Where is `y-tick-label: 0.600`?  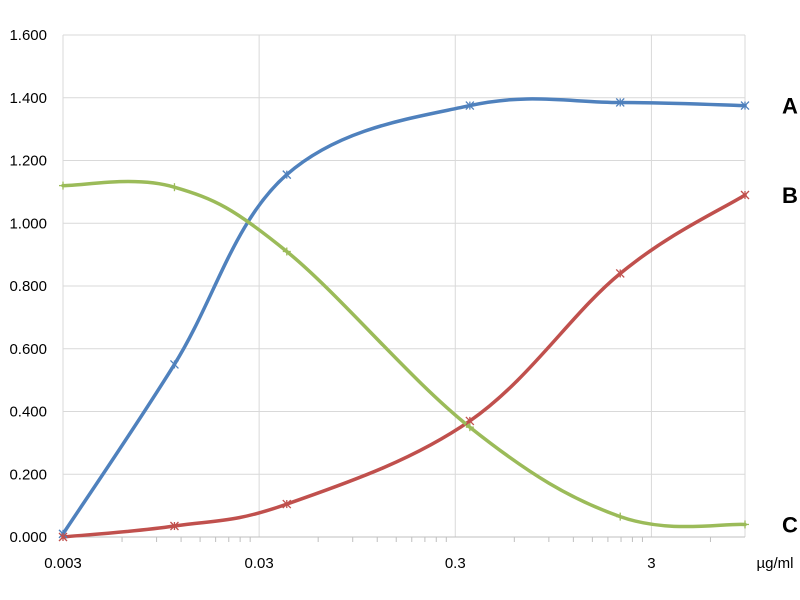
y-tick-label: 0.600 is located at coordinates (28, 349).